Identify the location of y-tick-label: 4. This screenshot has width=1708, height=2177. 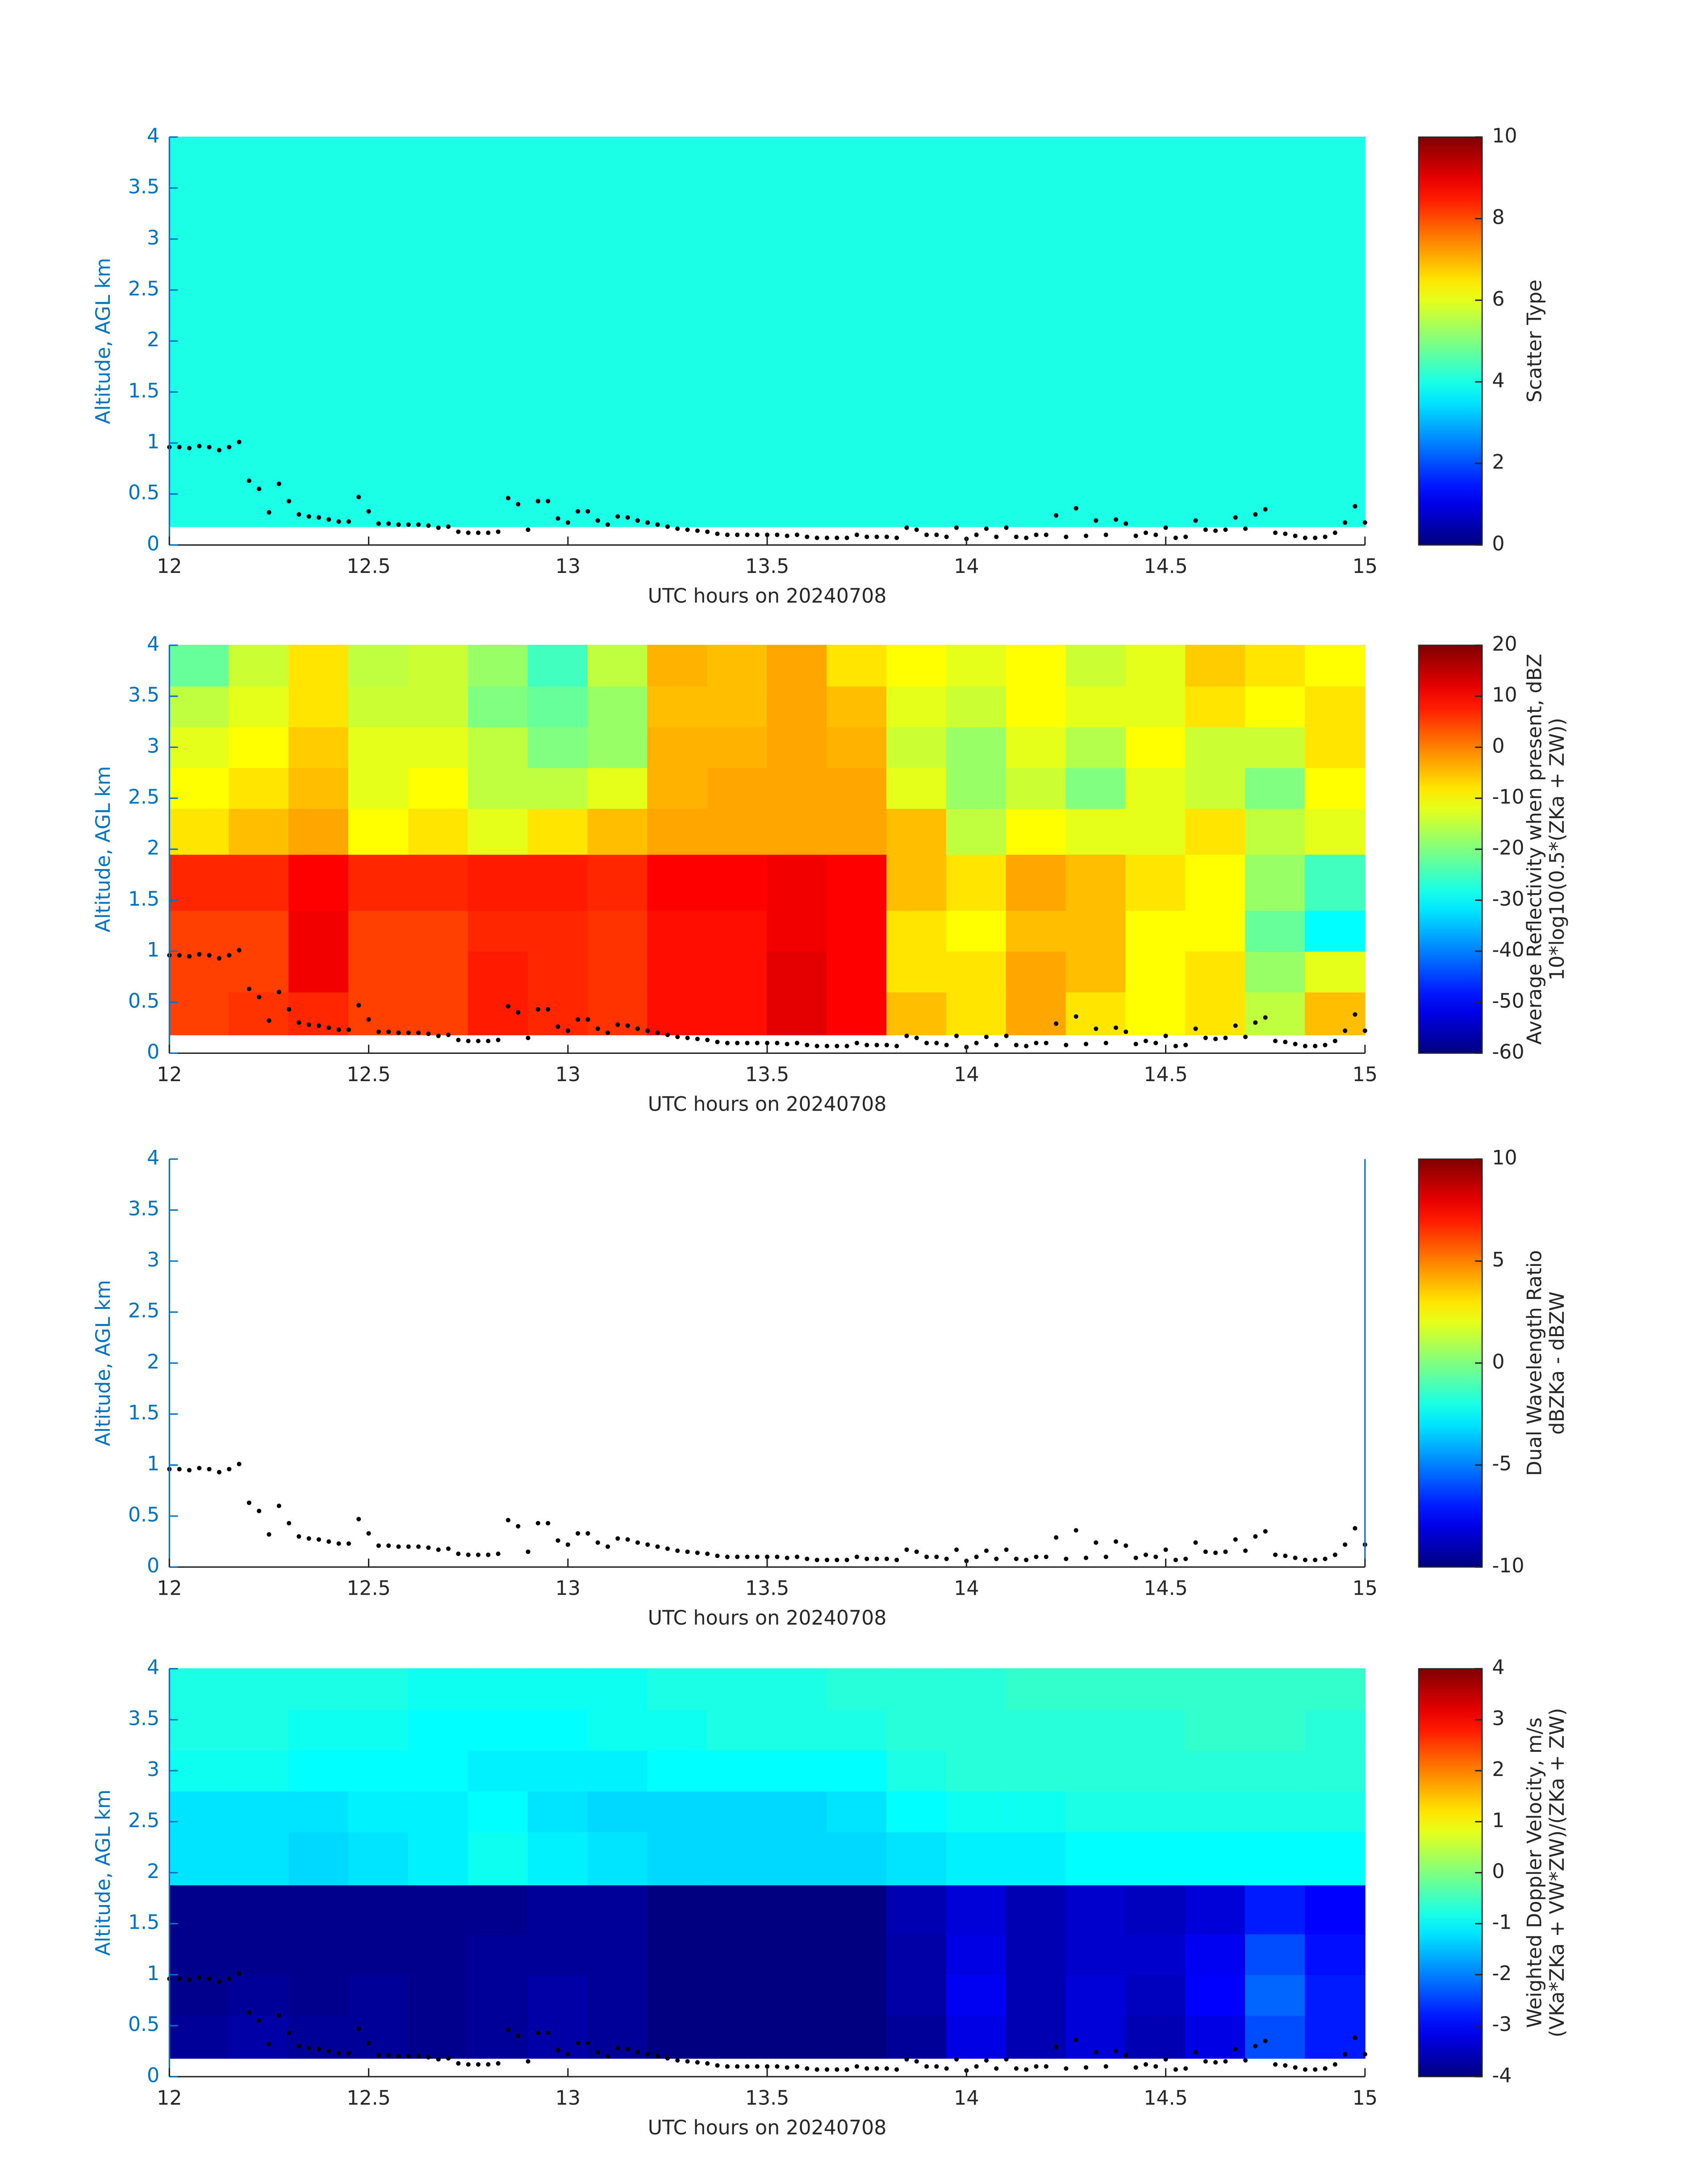
(153, 136).